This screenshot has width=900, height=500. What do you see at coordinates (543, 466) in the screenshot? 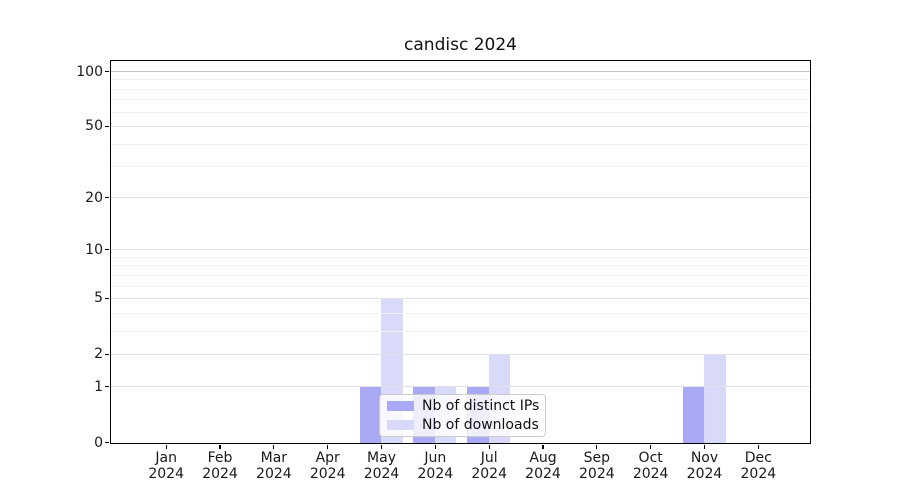
I see `x-tick-label: Aug 2024` at bounding box center [543, 466].